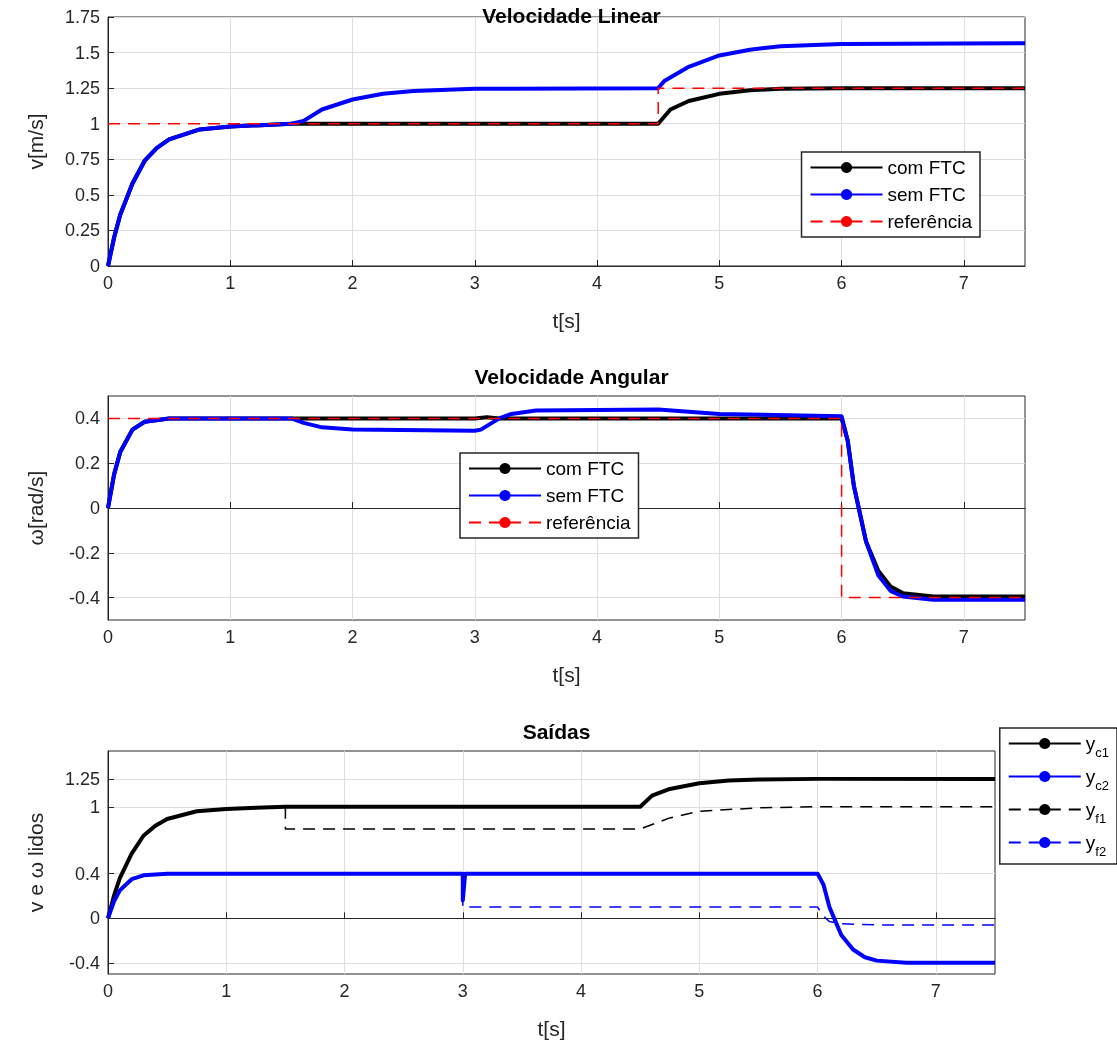 This screenshot has height=1061, width=1117. Describe the element at coordinates (82, 17) in the screenshot. I see `y-tick-label: 1.75` at that location.